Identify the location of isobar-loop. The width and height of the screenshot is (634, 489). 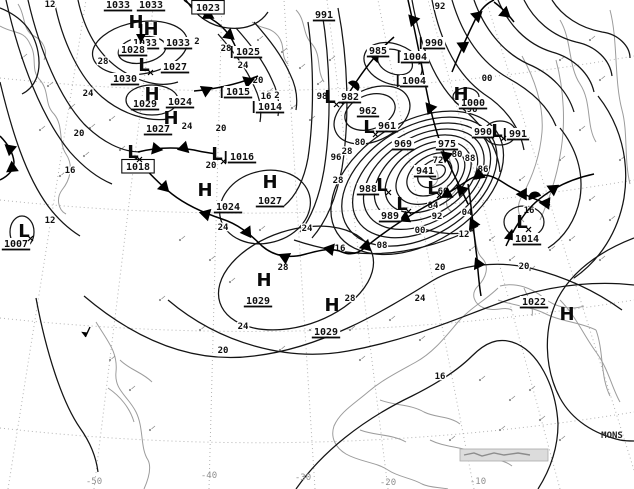
(370, 112).